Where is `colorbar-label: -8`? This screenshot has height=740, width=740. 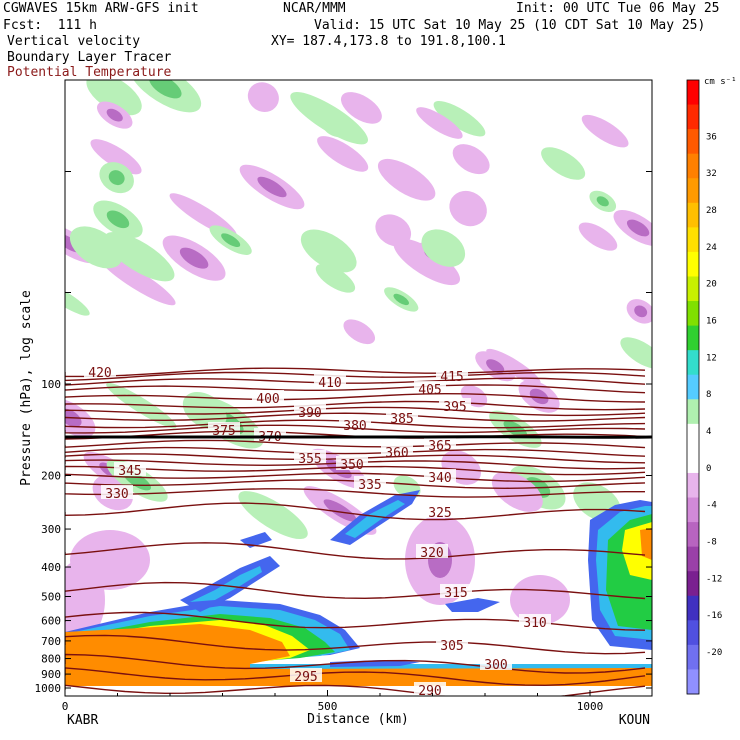
colorbar-label: -8 is located at coordinates (711, 543).